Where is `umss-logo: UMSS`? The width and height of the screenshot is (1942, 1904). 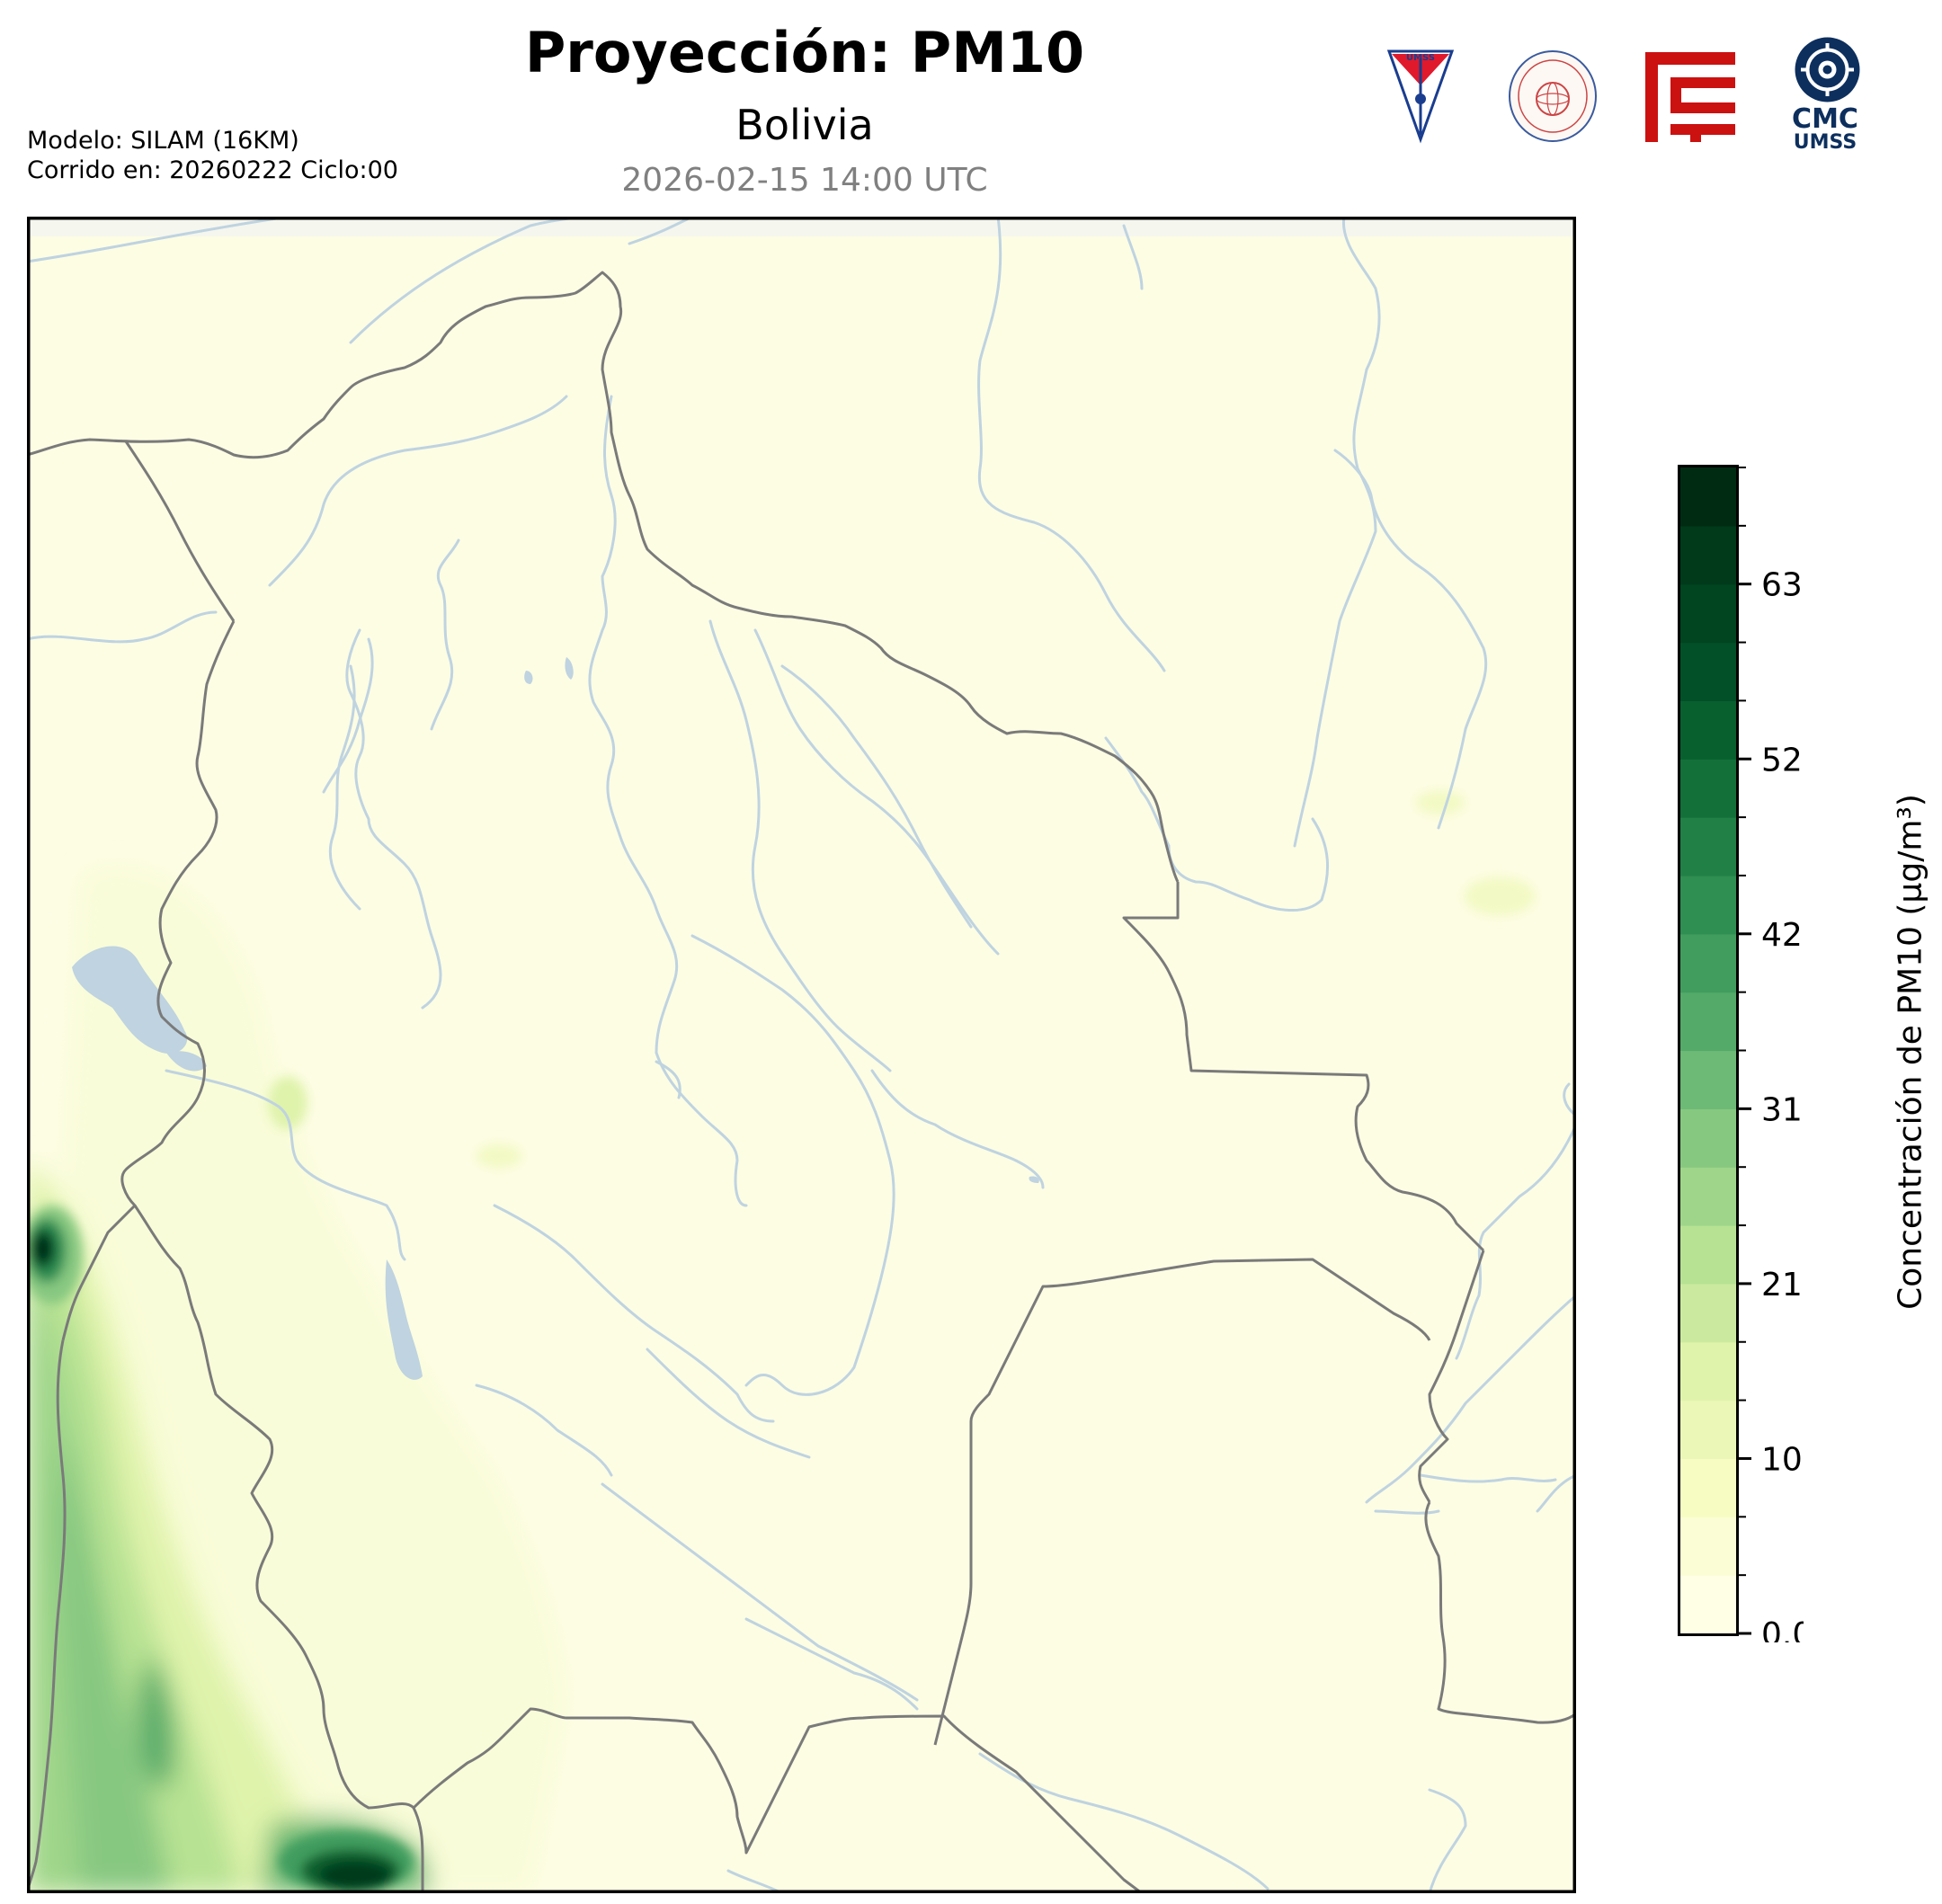
umss-logo: UMSS is located at coordinates (1420, 96).